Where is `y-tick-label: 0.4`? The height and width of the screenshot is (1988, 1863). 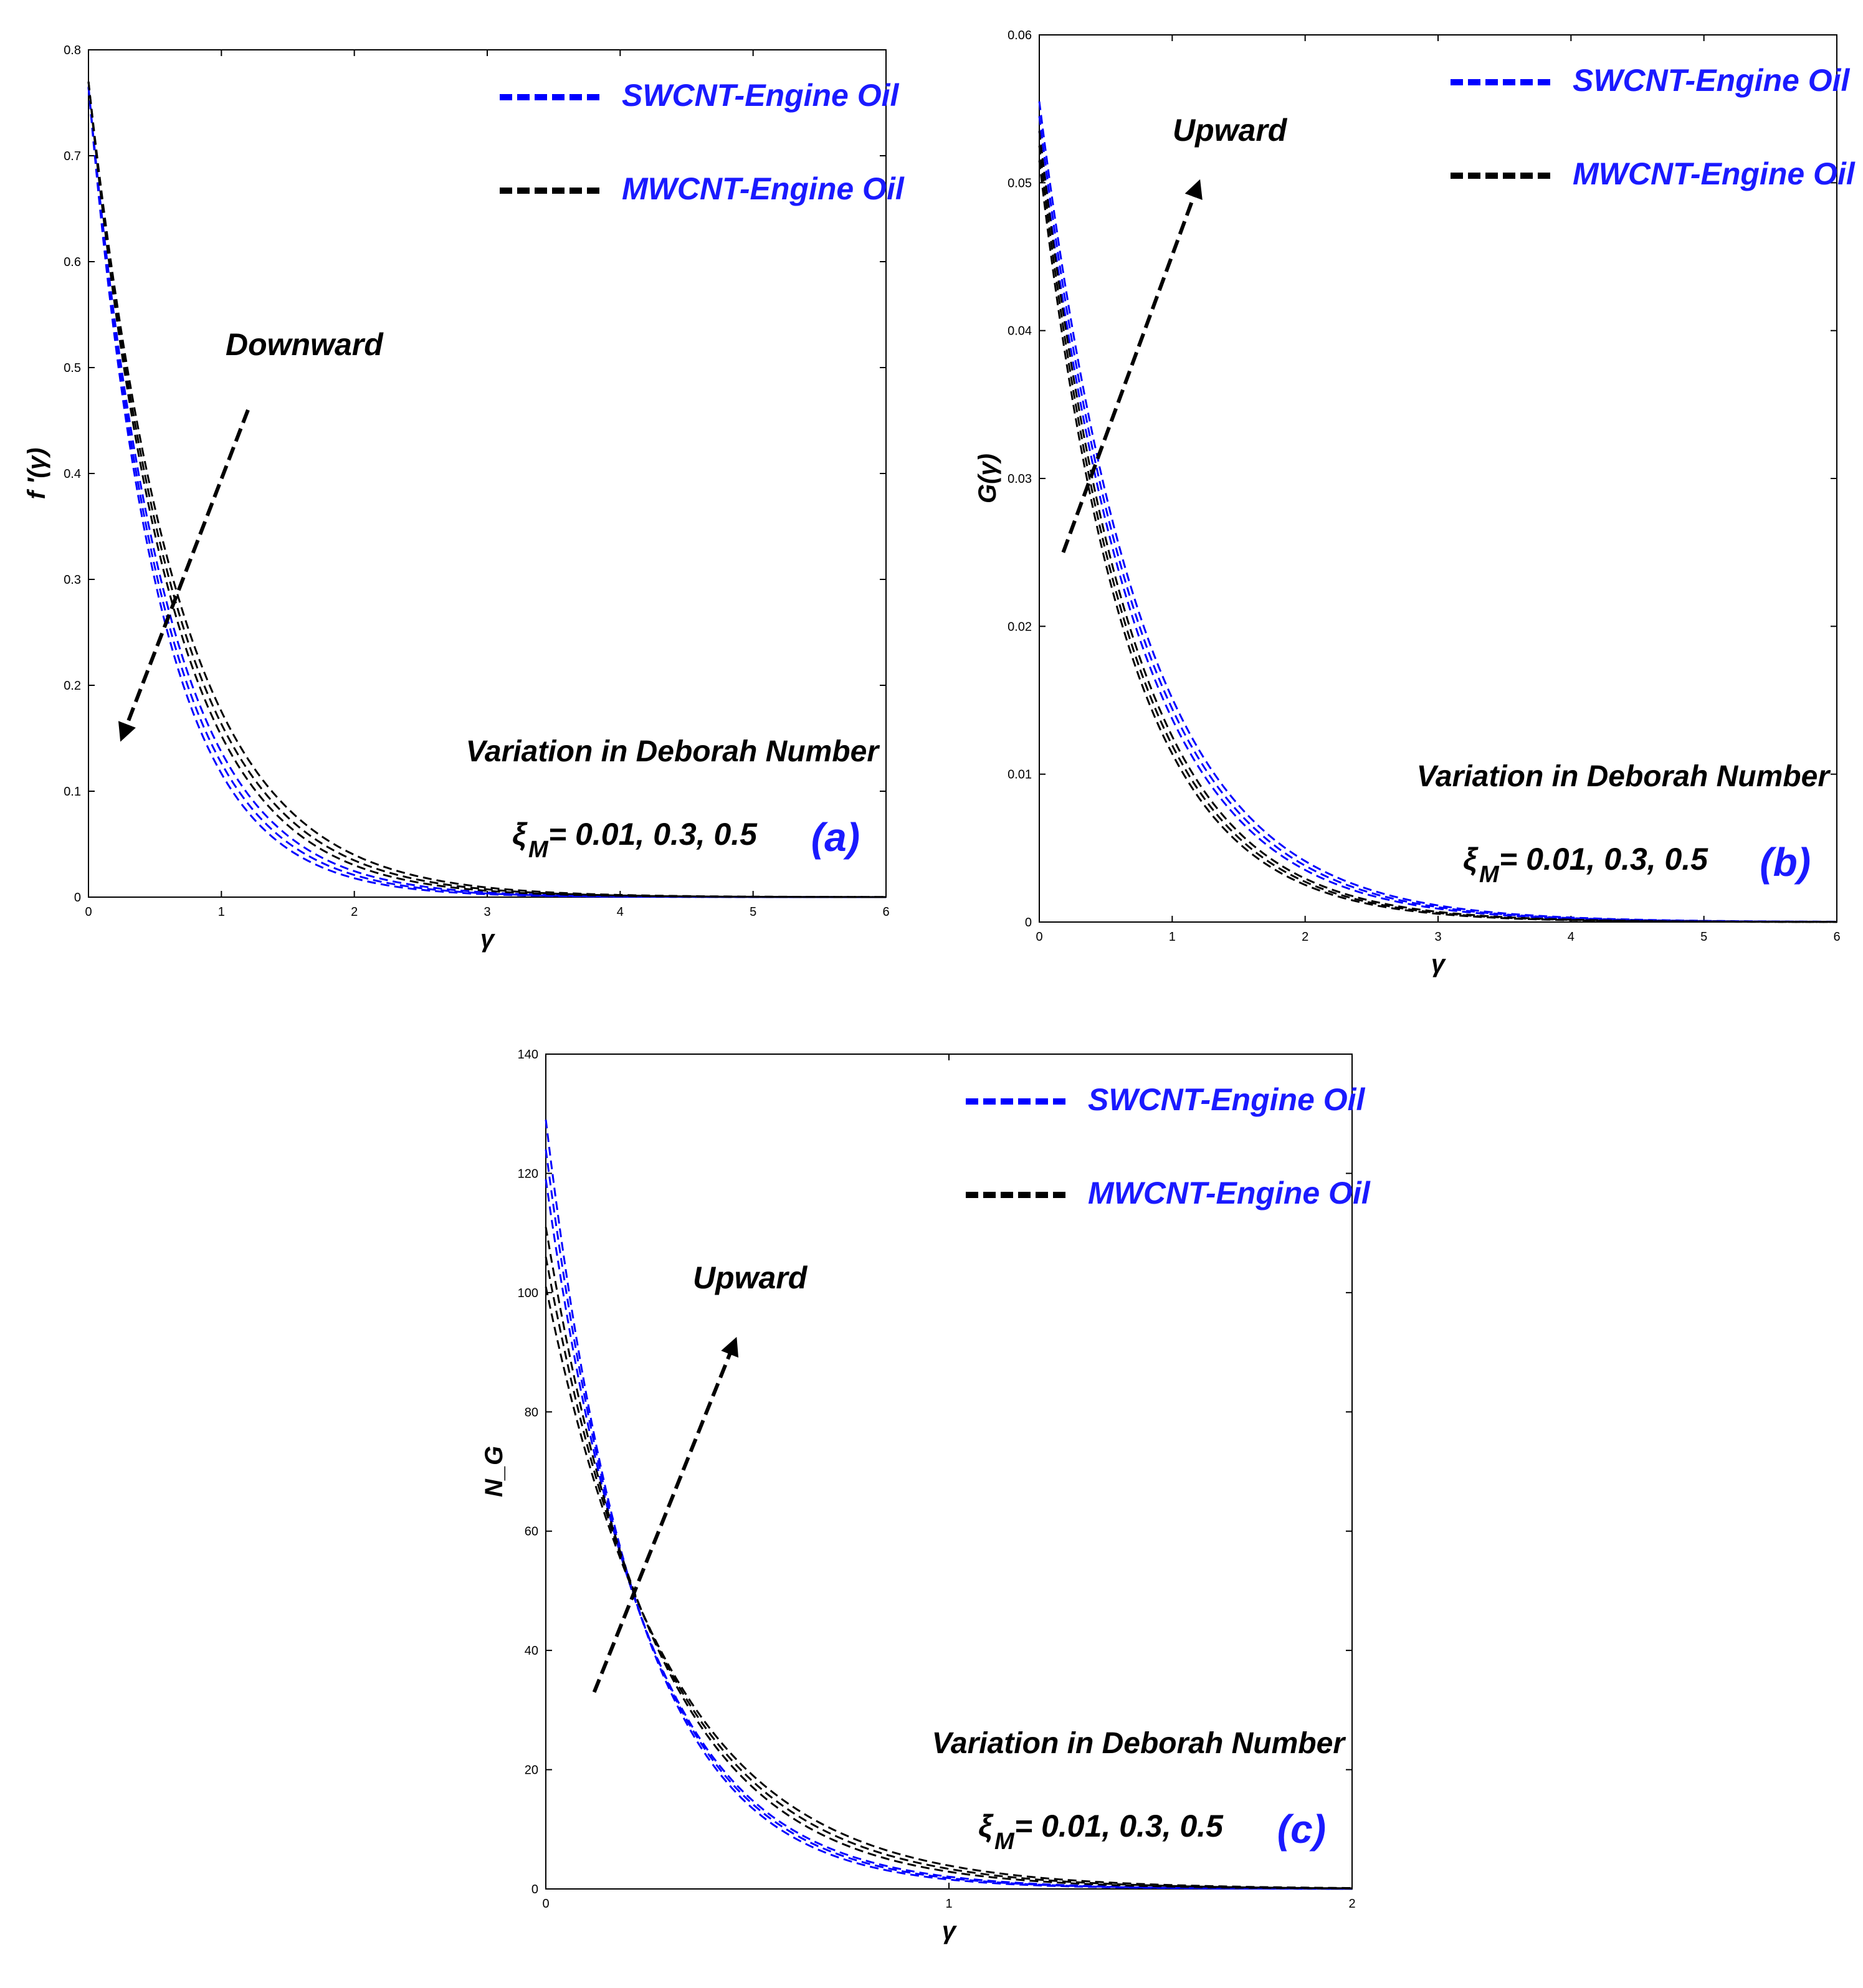
y-tick-label: 0.4 is located at coordinates (72, 474).